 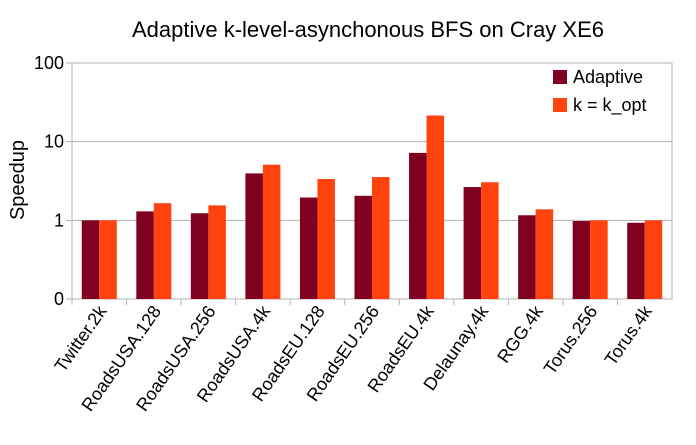 I want to click on x-tick-label: Twitter.2k, so click(x=81, y=338).